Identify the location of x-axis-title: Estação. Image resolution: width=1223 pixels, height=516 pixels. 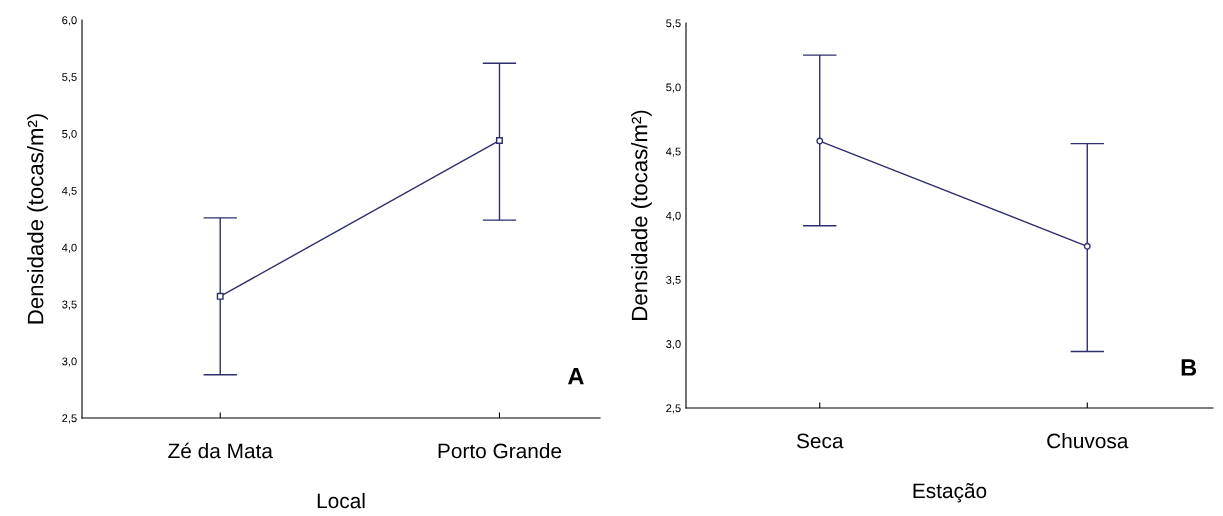
(950, 493).